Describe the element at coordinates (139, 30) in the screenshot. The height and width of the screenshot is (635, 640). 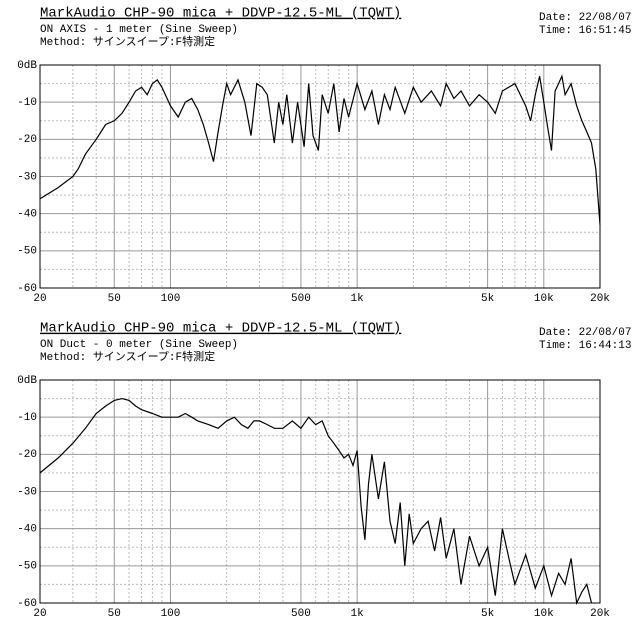
I see `subtitle: ON AXIS - 1 meter (Sine Sweep)` at that location.